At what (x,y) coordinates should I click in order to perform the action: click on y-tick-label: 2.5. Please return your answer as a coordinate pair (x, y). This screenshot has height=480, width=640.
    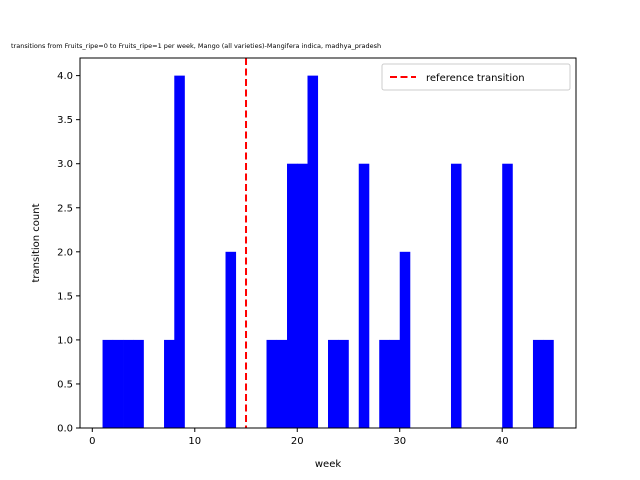
    Looking at the image, I should click on (65, 208).